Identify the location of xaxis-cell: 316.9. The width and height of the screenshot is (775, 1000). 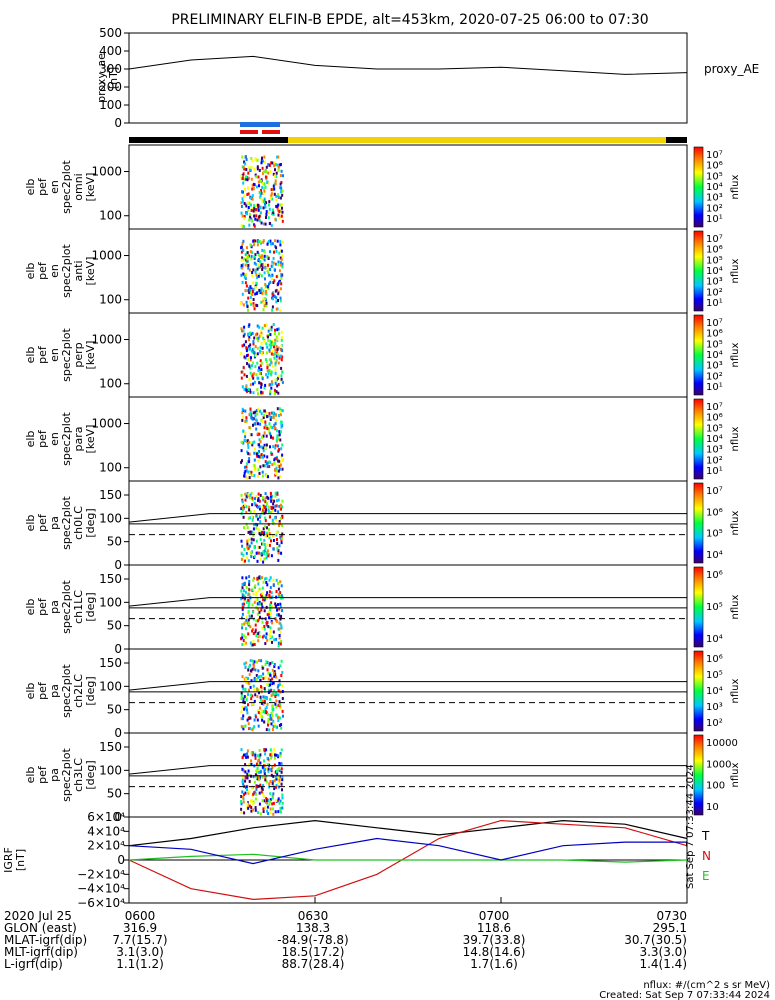
(140, 928).